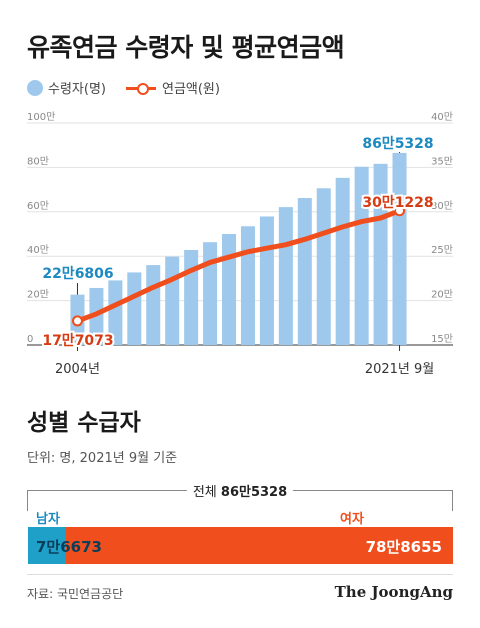  I want to click on x-tick-label: 2004년, so click(77, 369).